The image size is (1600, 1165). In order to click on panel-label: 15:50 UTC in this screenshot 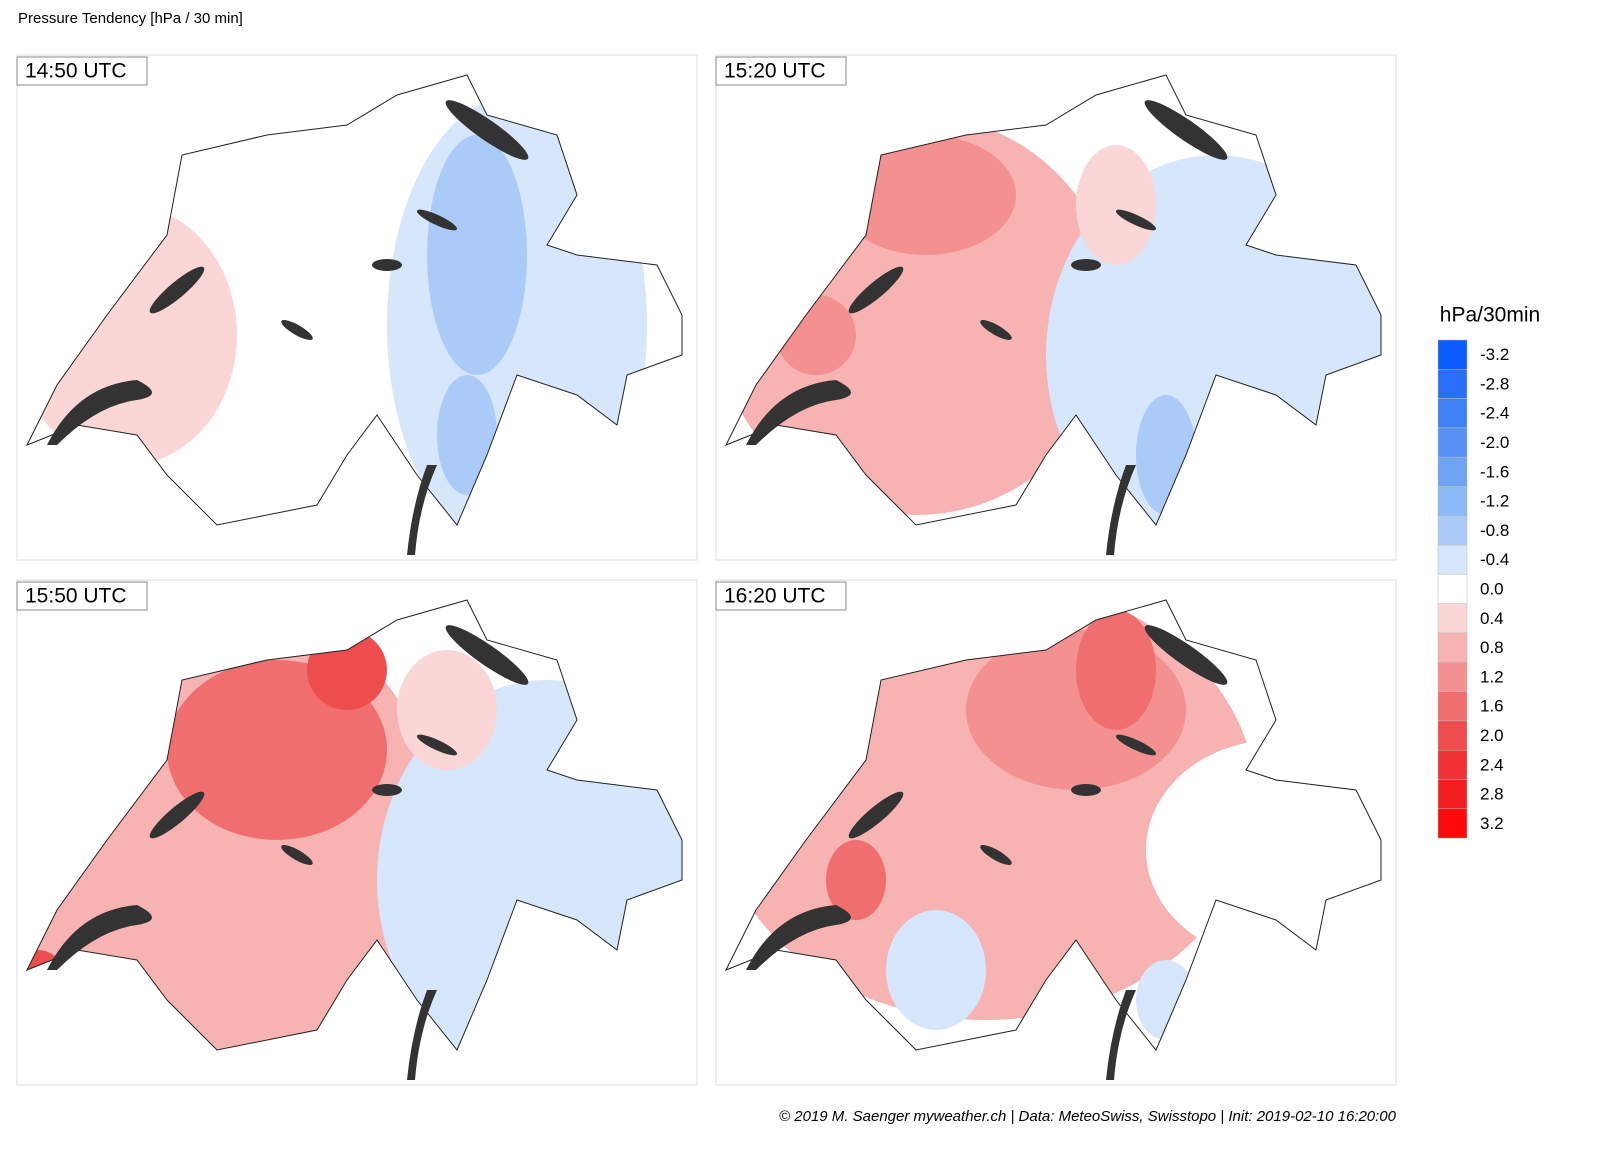, I will do `click(76, 596)`.